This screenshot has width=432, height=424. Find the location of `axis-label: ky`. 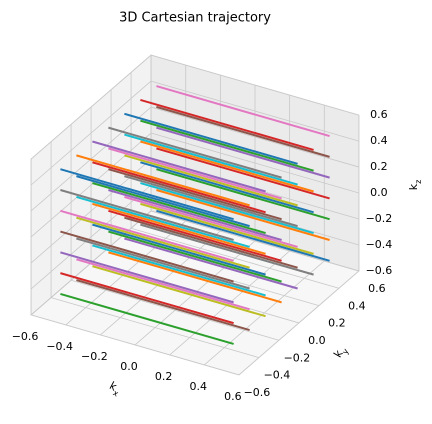

axis-label: ky is located at coordinates (341, 352).